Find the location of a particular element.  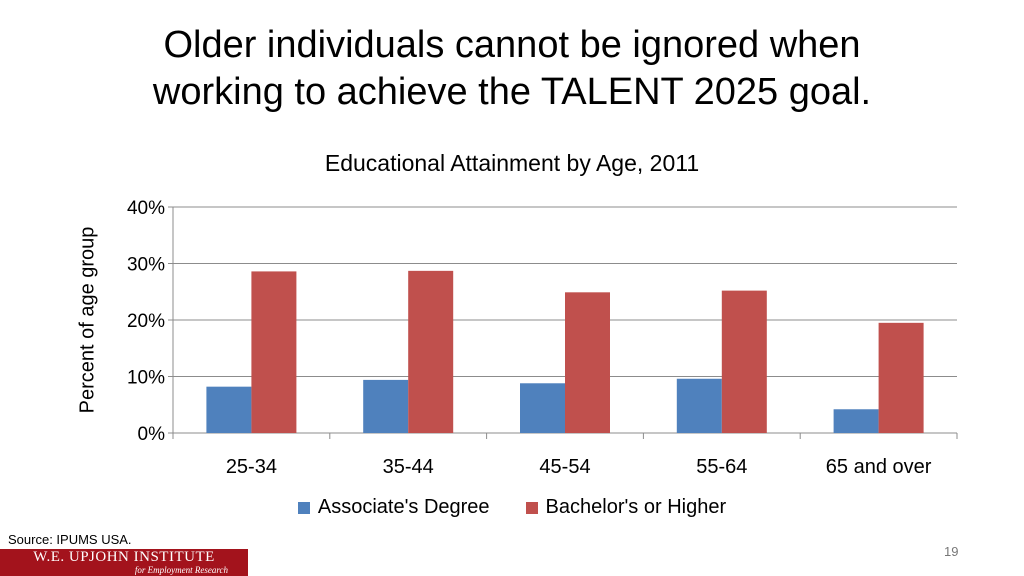

y-tick-label: 10% is located at coordinates (146, 378).